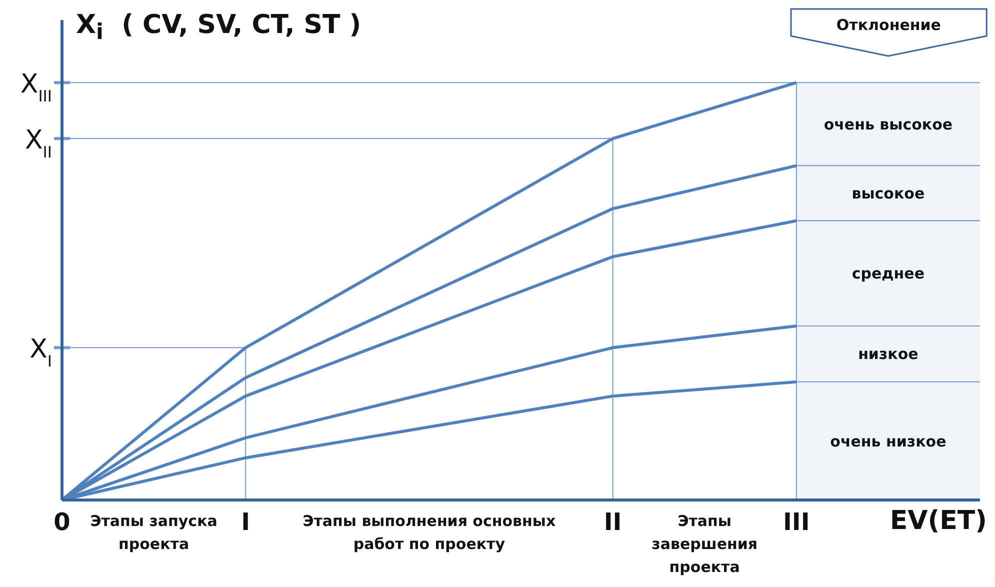 The image size is (995, 587). What do you see at coordinates (888, 441) in the screenshot?
I see `band-label: очень низкое` at bounding box center [888, 441].